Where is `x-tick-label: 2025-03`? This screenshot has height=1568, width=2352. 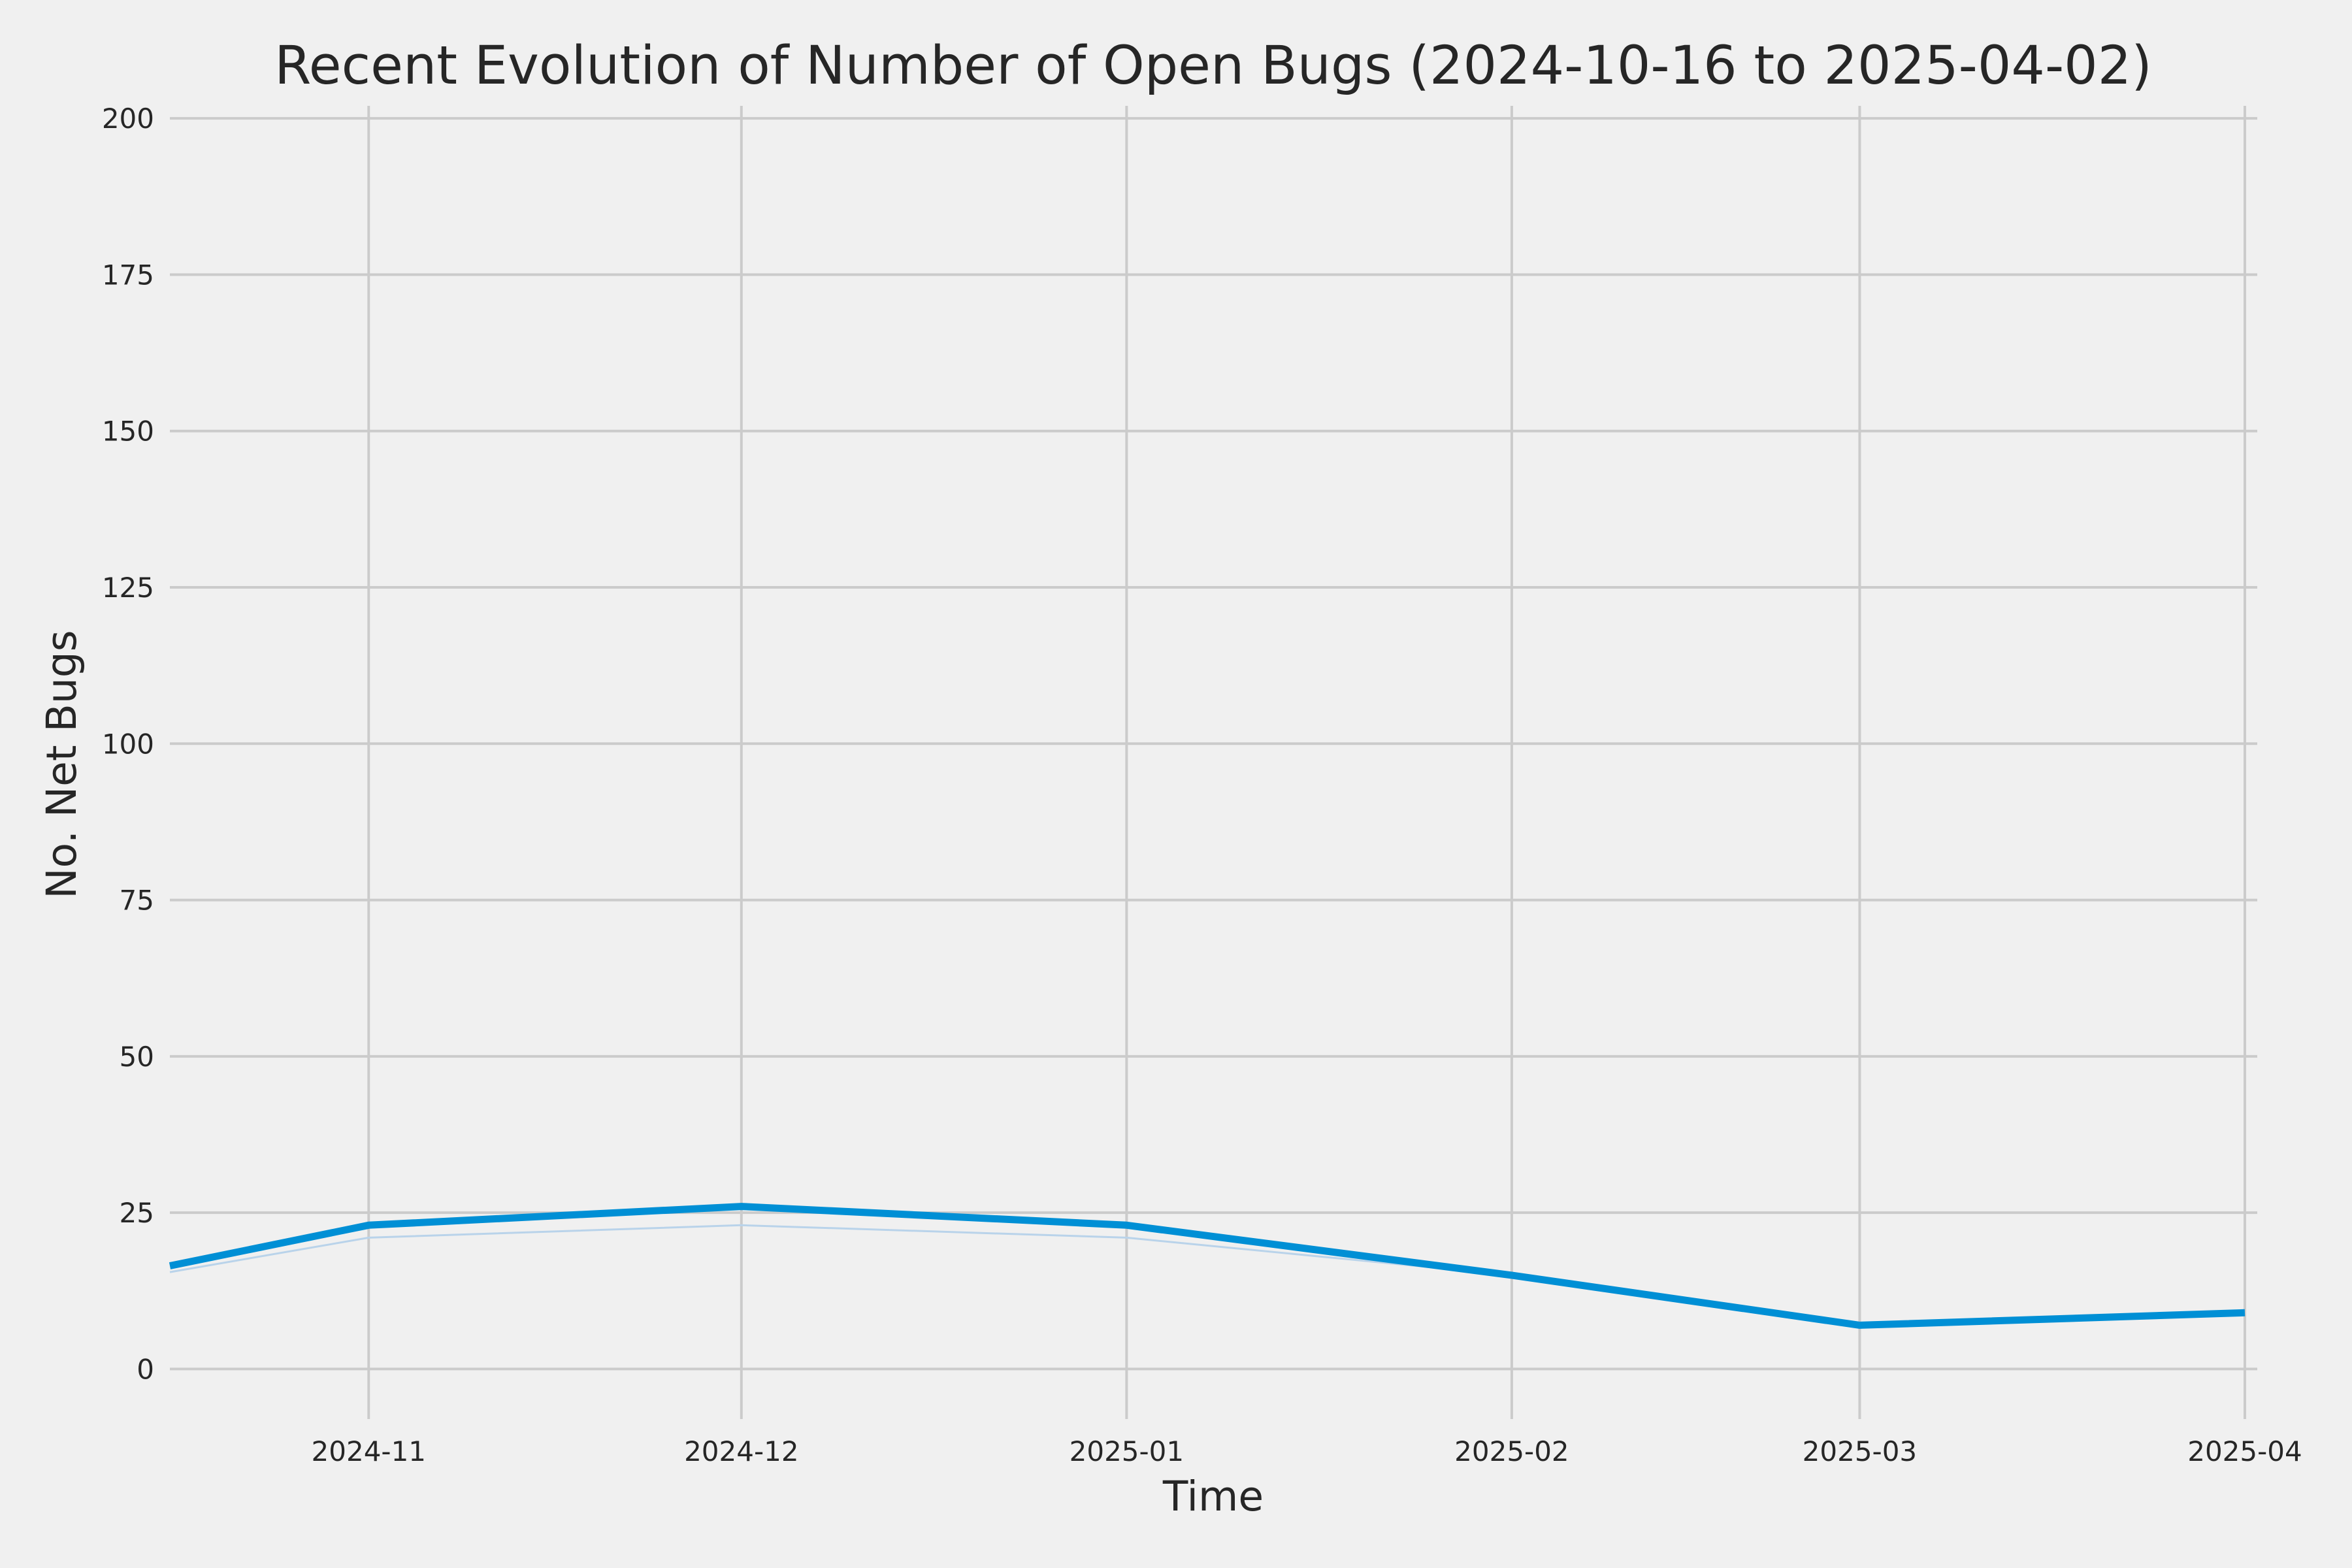 x-tick-label: 2025-03 is located at coordinates (1860, 1451).